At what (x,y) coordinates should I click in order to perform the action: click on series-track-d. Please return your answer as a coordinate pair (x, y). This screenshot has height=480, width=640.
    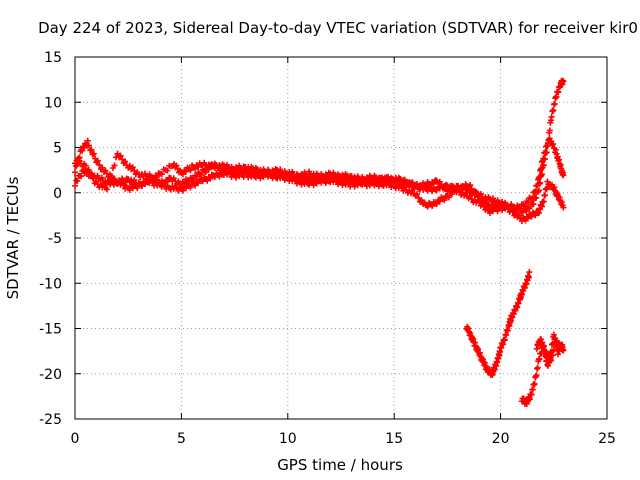
    Looking at the image, I should click on (498, 323).